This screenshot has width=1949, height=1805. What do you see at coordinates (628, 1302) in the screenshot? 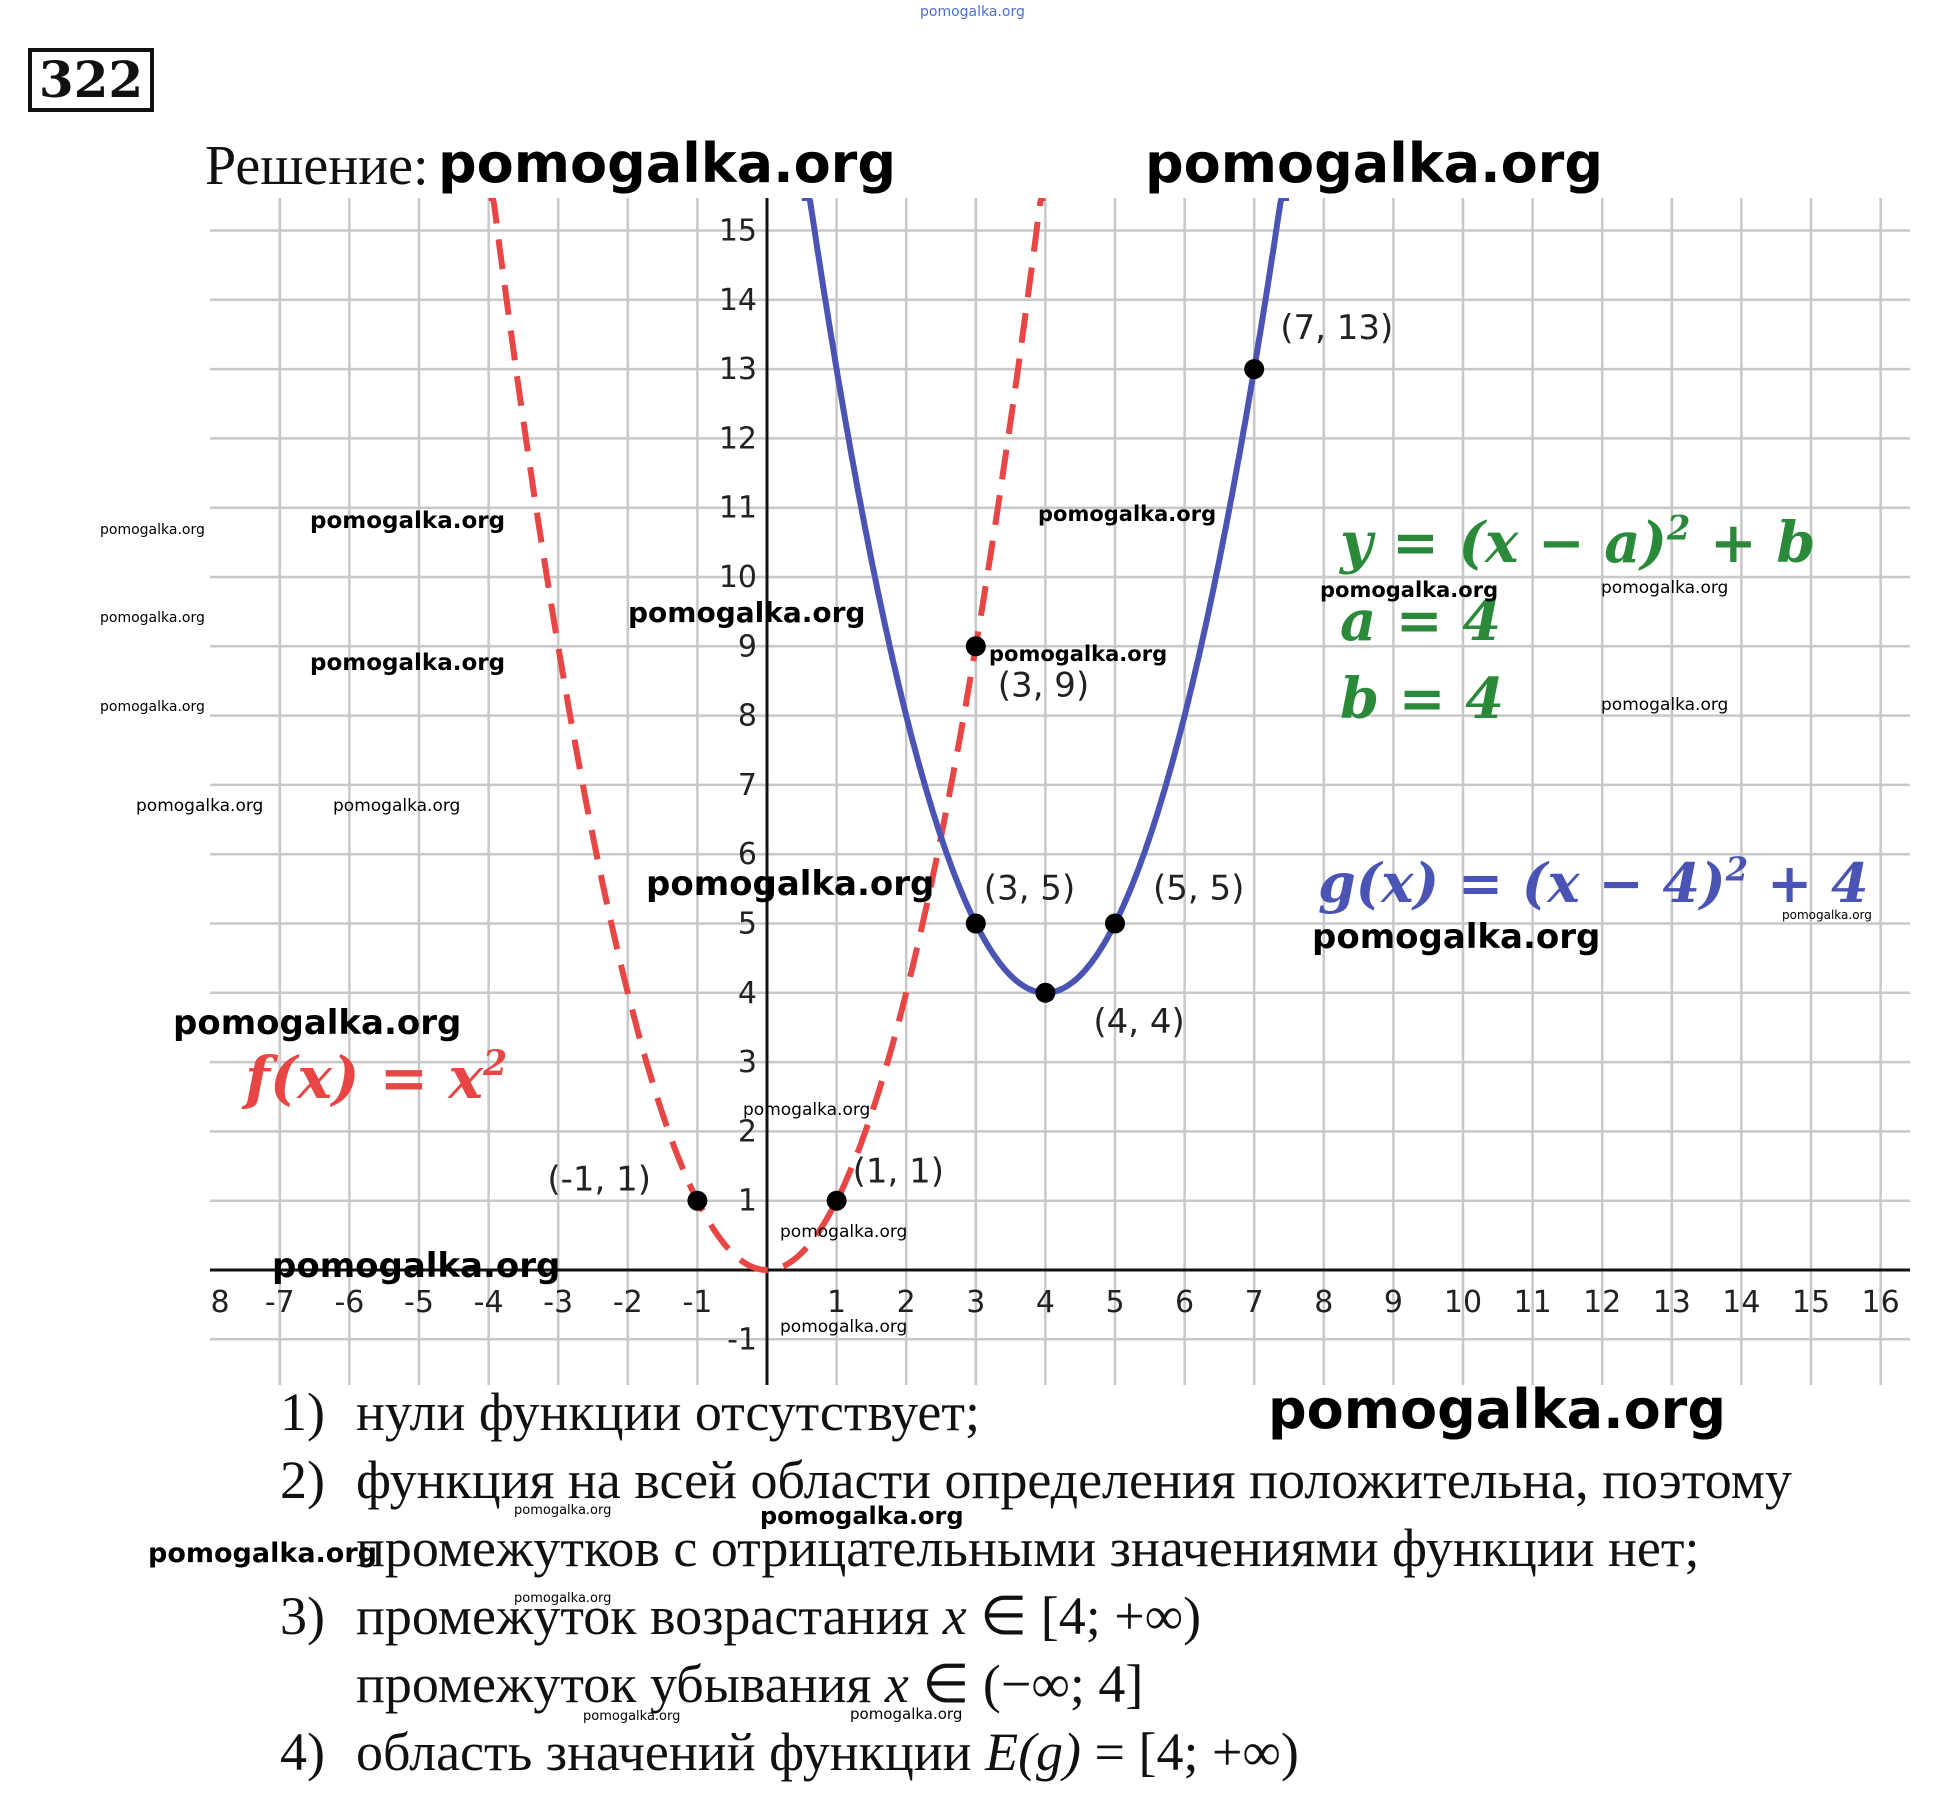
I see `x-tick-label: -2` at bounding box center [628, 1302].